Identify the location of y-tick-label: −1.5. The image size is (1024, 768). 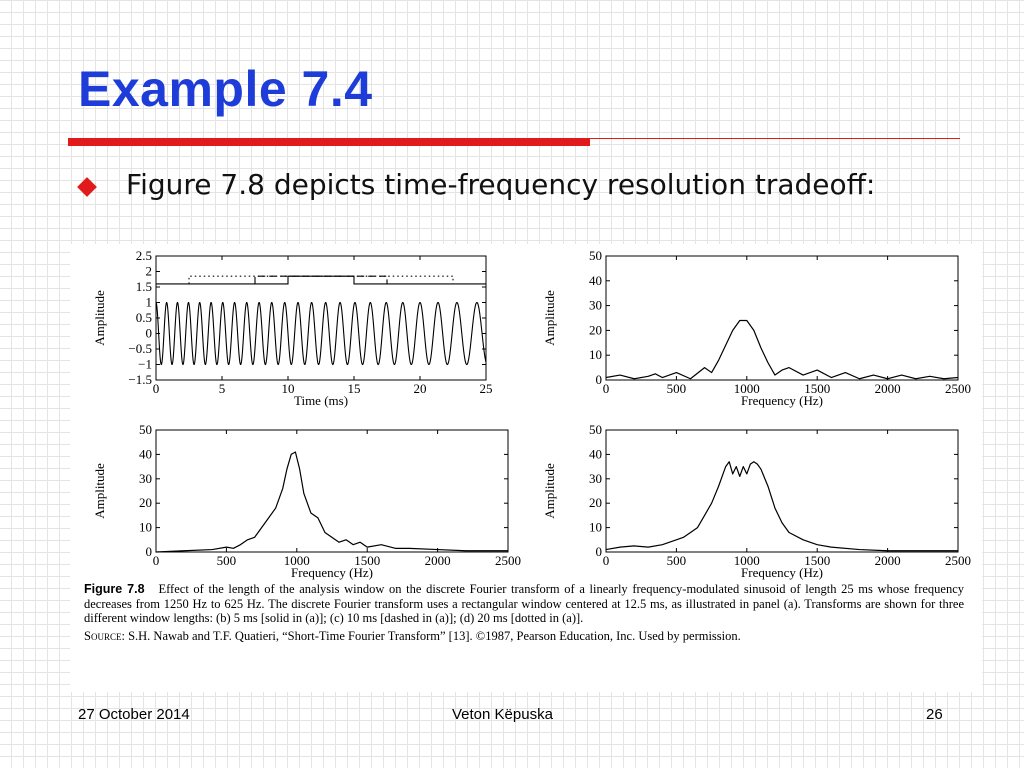
(140, 379).